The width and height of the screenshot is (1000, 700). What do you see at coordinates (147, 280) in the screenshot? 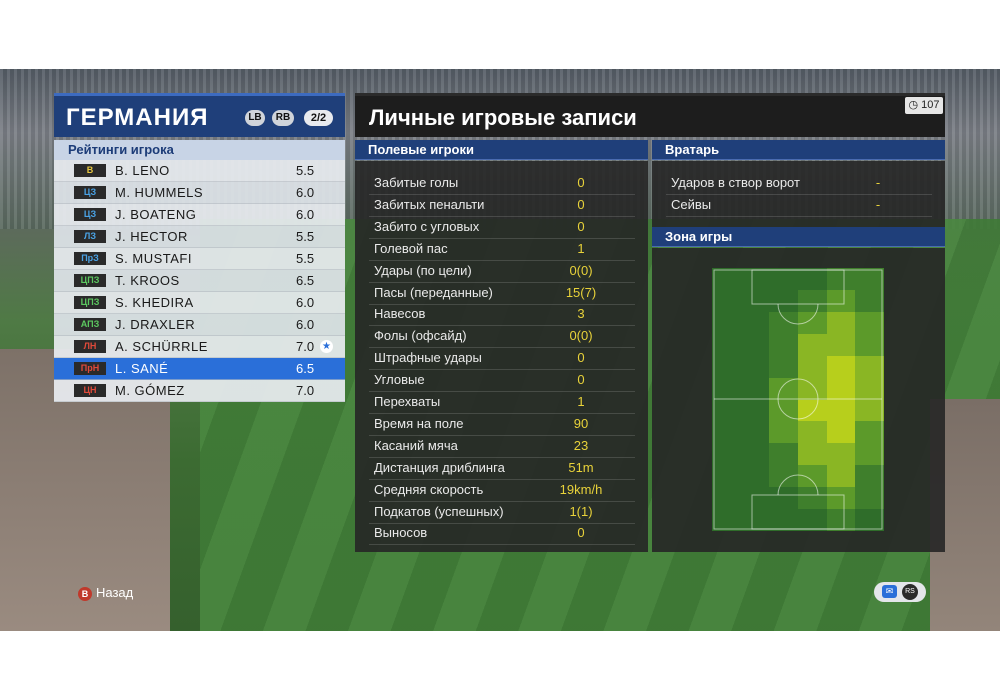
I see `player-name: T. KROOS` at bounding box center [147, 280].